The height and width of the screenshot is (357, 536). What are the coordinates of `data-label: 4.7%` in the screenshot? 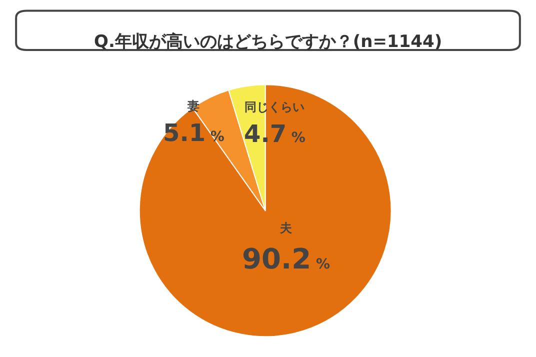 It's located at (275, 134).